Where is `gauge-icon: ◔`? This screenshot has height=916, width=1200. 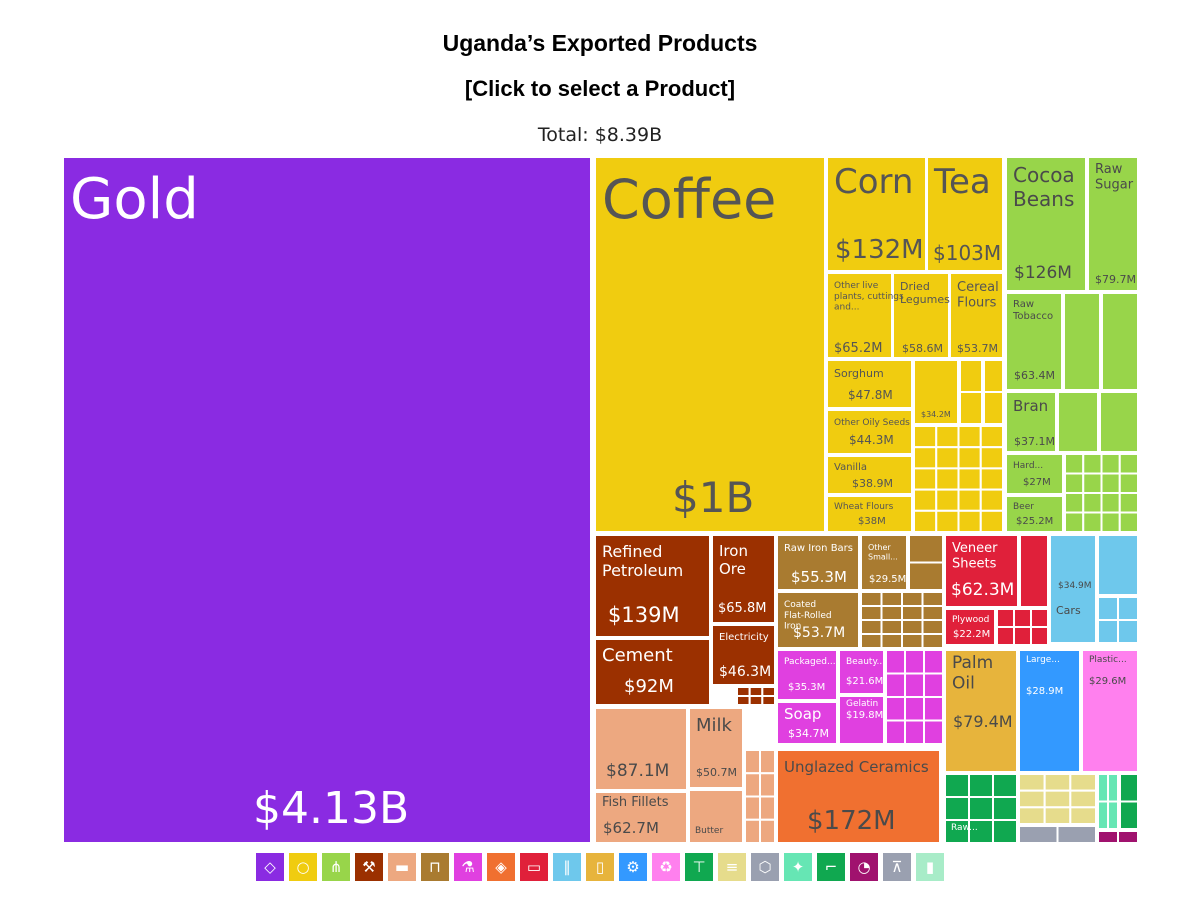 gauge-icon: ◔ is located at coordinates (864, 867).